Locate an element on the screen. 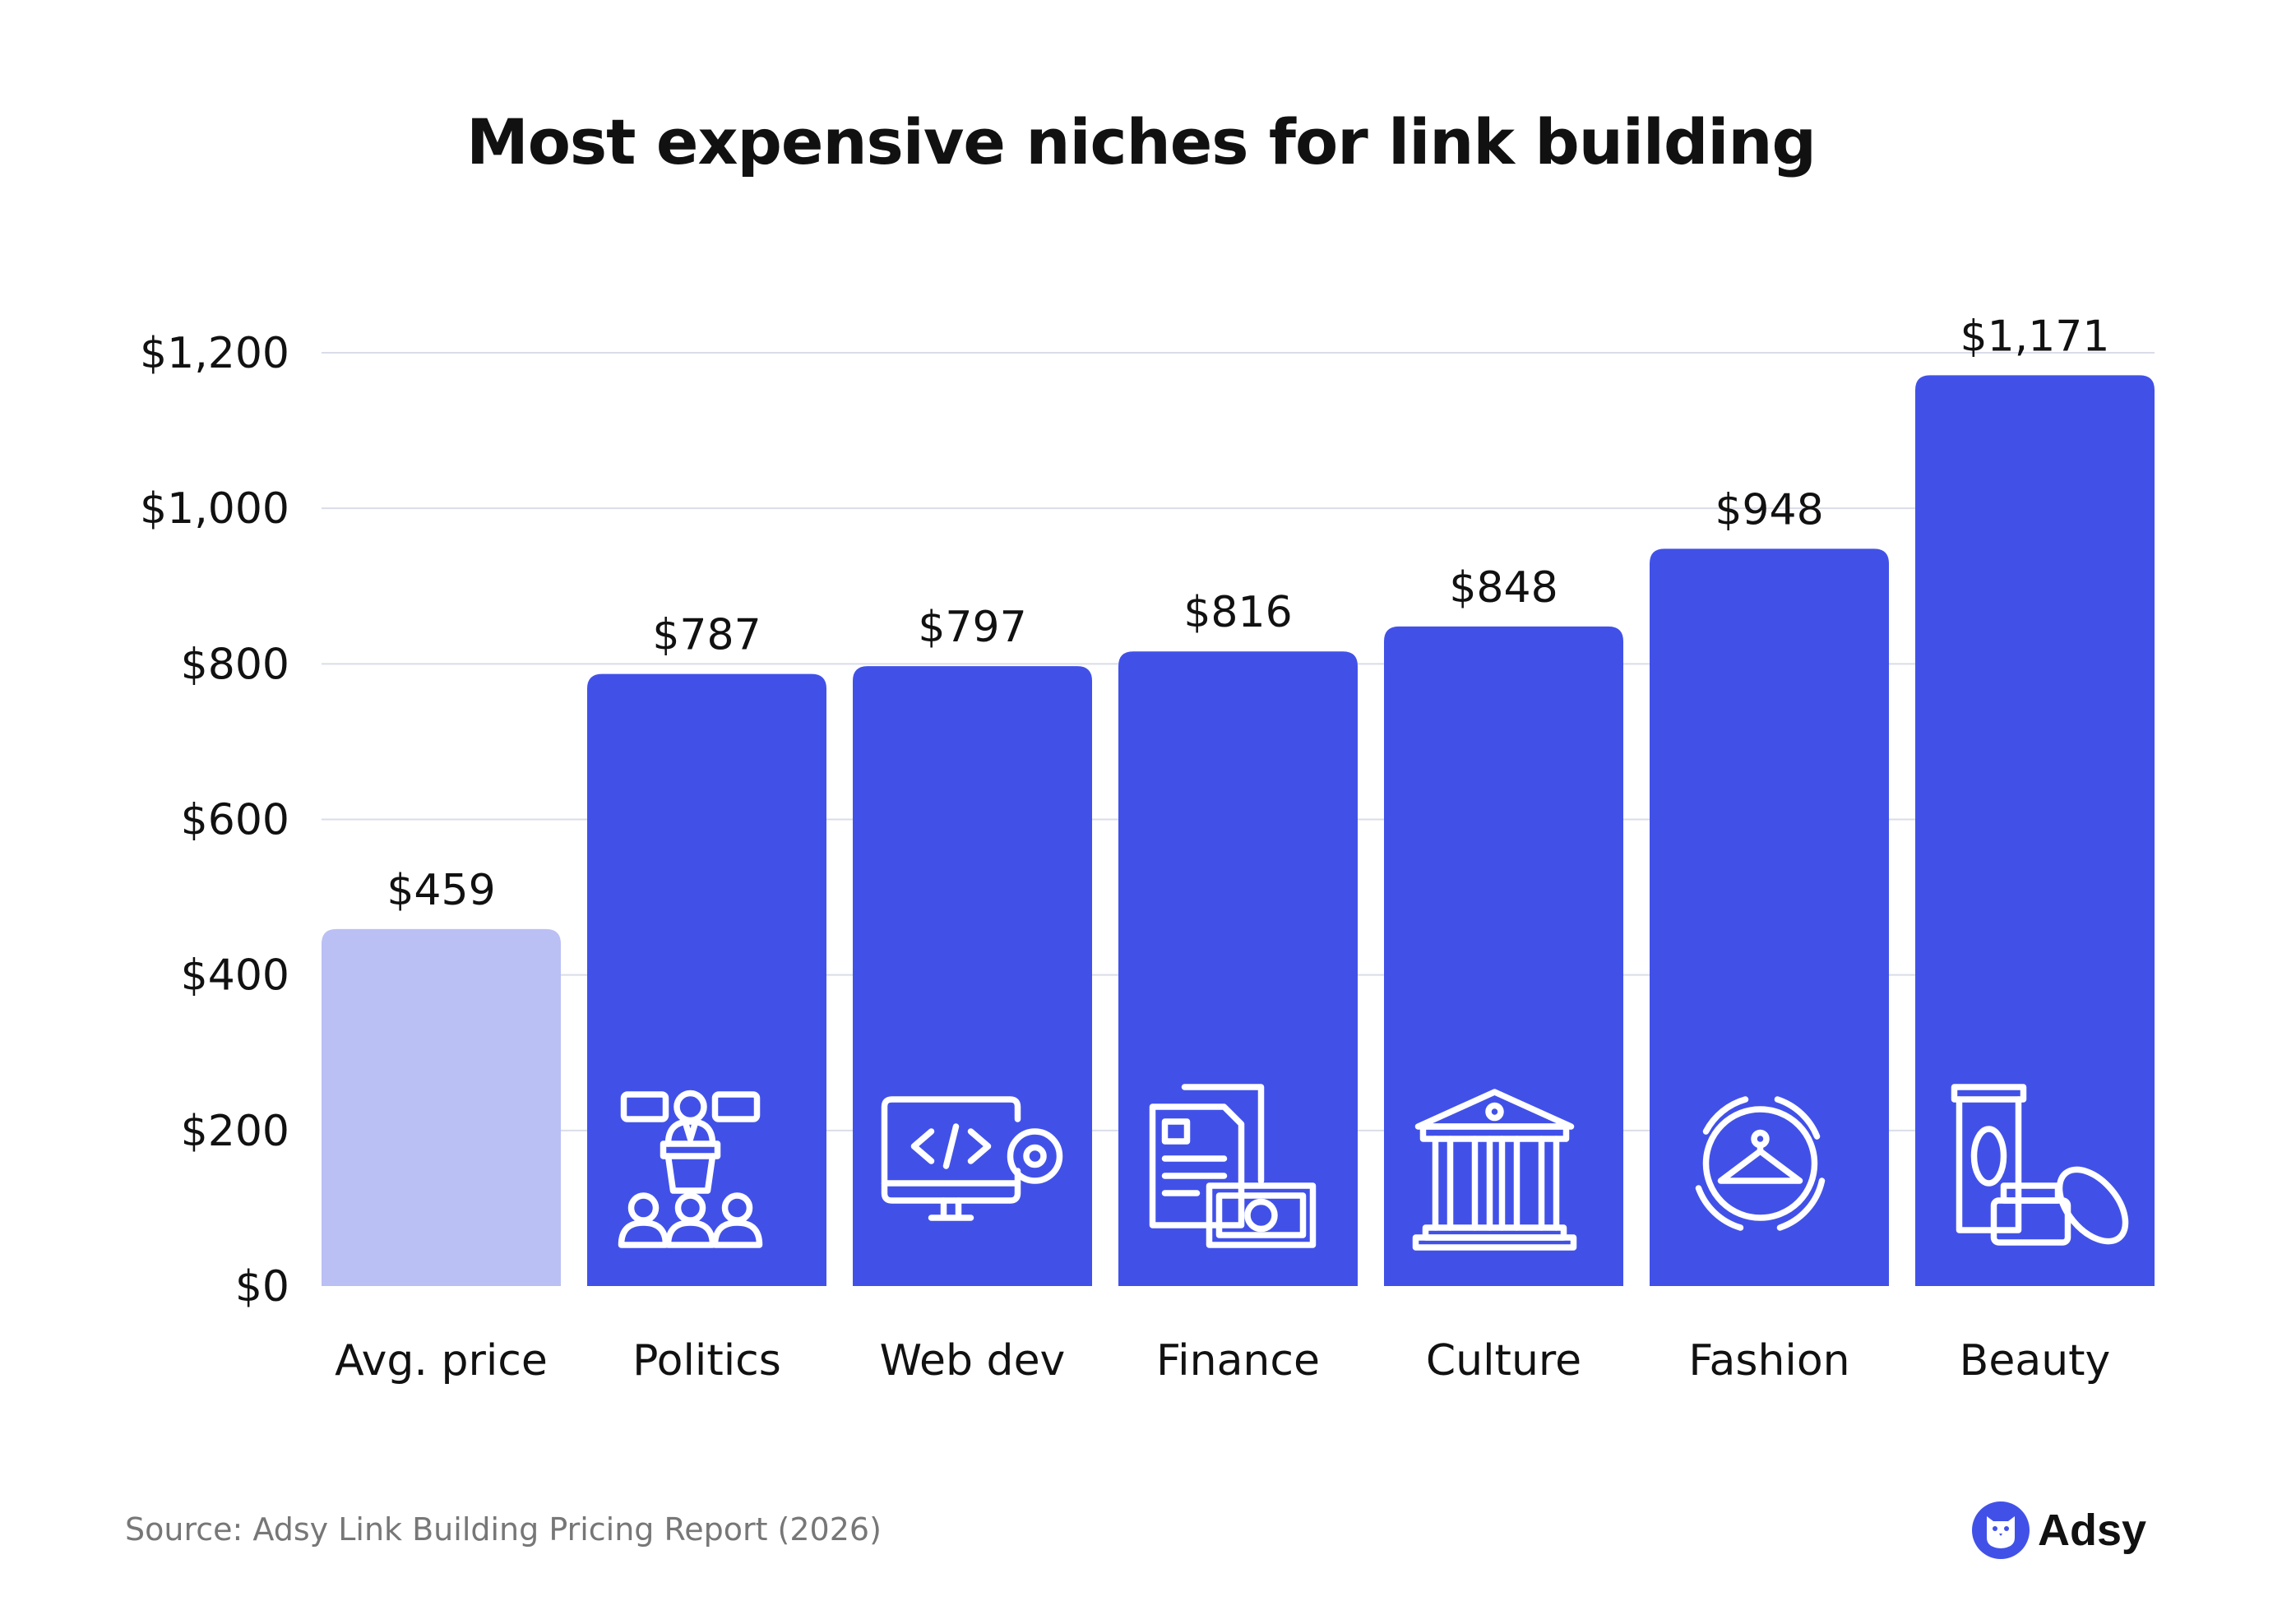 The image size is (2282, 1624). data-label: $816 is located at coordinates (1237, 612).